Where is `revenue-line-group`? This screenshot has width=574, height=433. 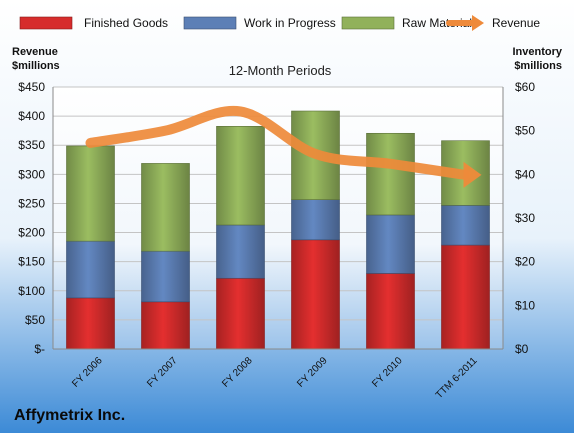
revenue-line-group is located at coordinates (283, 146).